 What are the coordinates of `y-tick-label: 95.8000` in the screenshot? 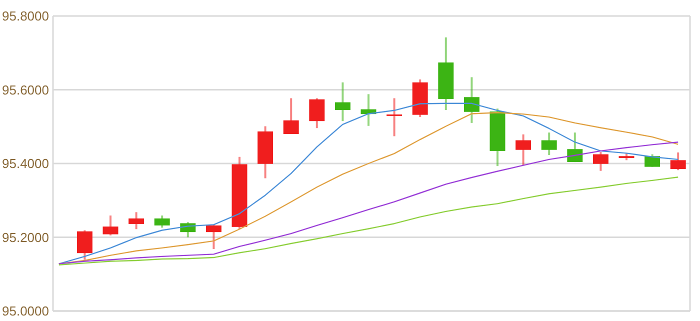 It's located at (25, 16).